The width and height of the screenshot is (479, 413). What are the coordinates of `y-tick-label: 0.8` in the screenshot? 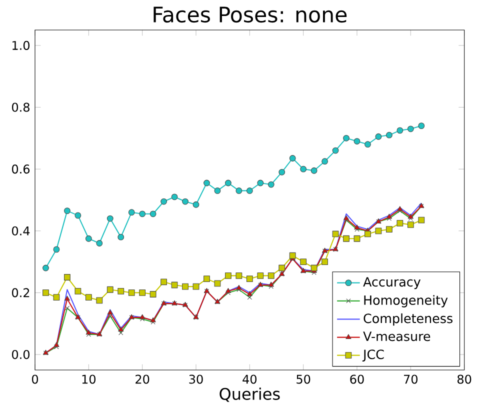 It's located at (21, 107).